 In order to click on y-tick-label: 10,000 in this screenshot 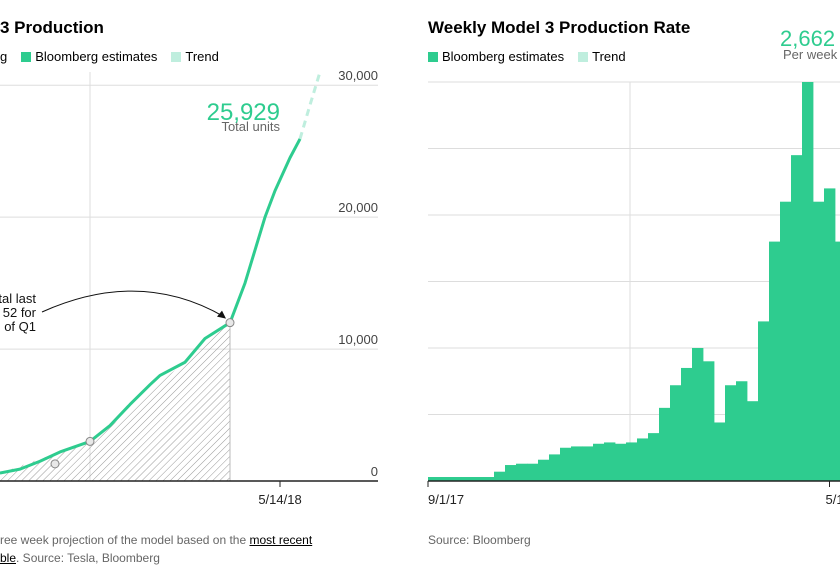, I will do `click(358, 339)`.